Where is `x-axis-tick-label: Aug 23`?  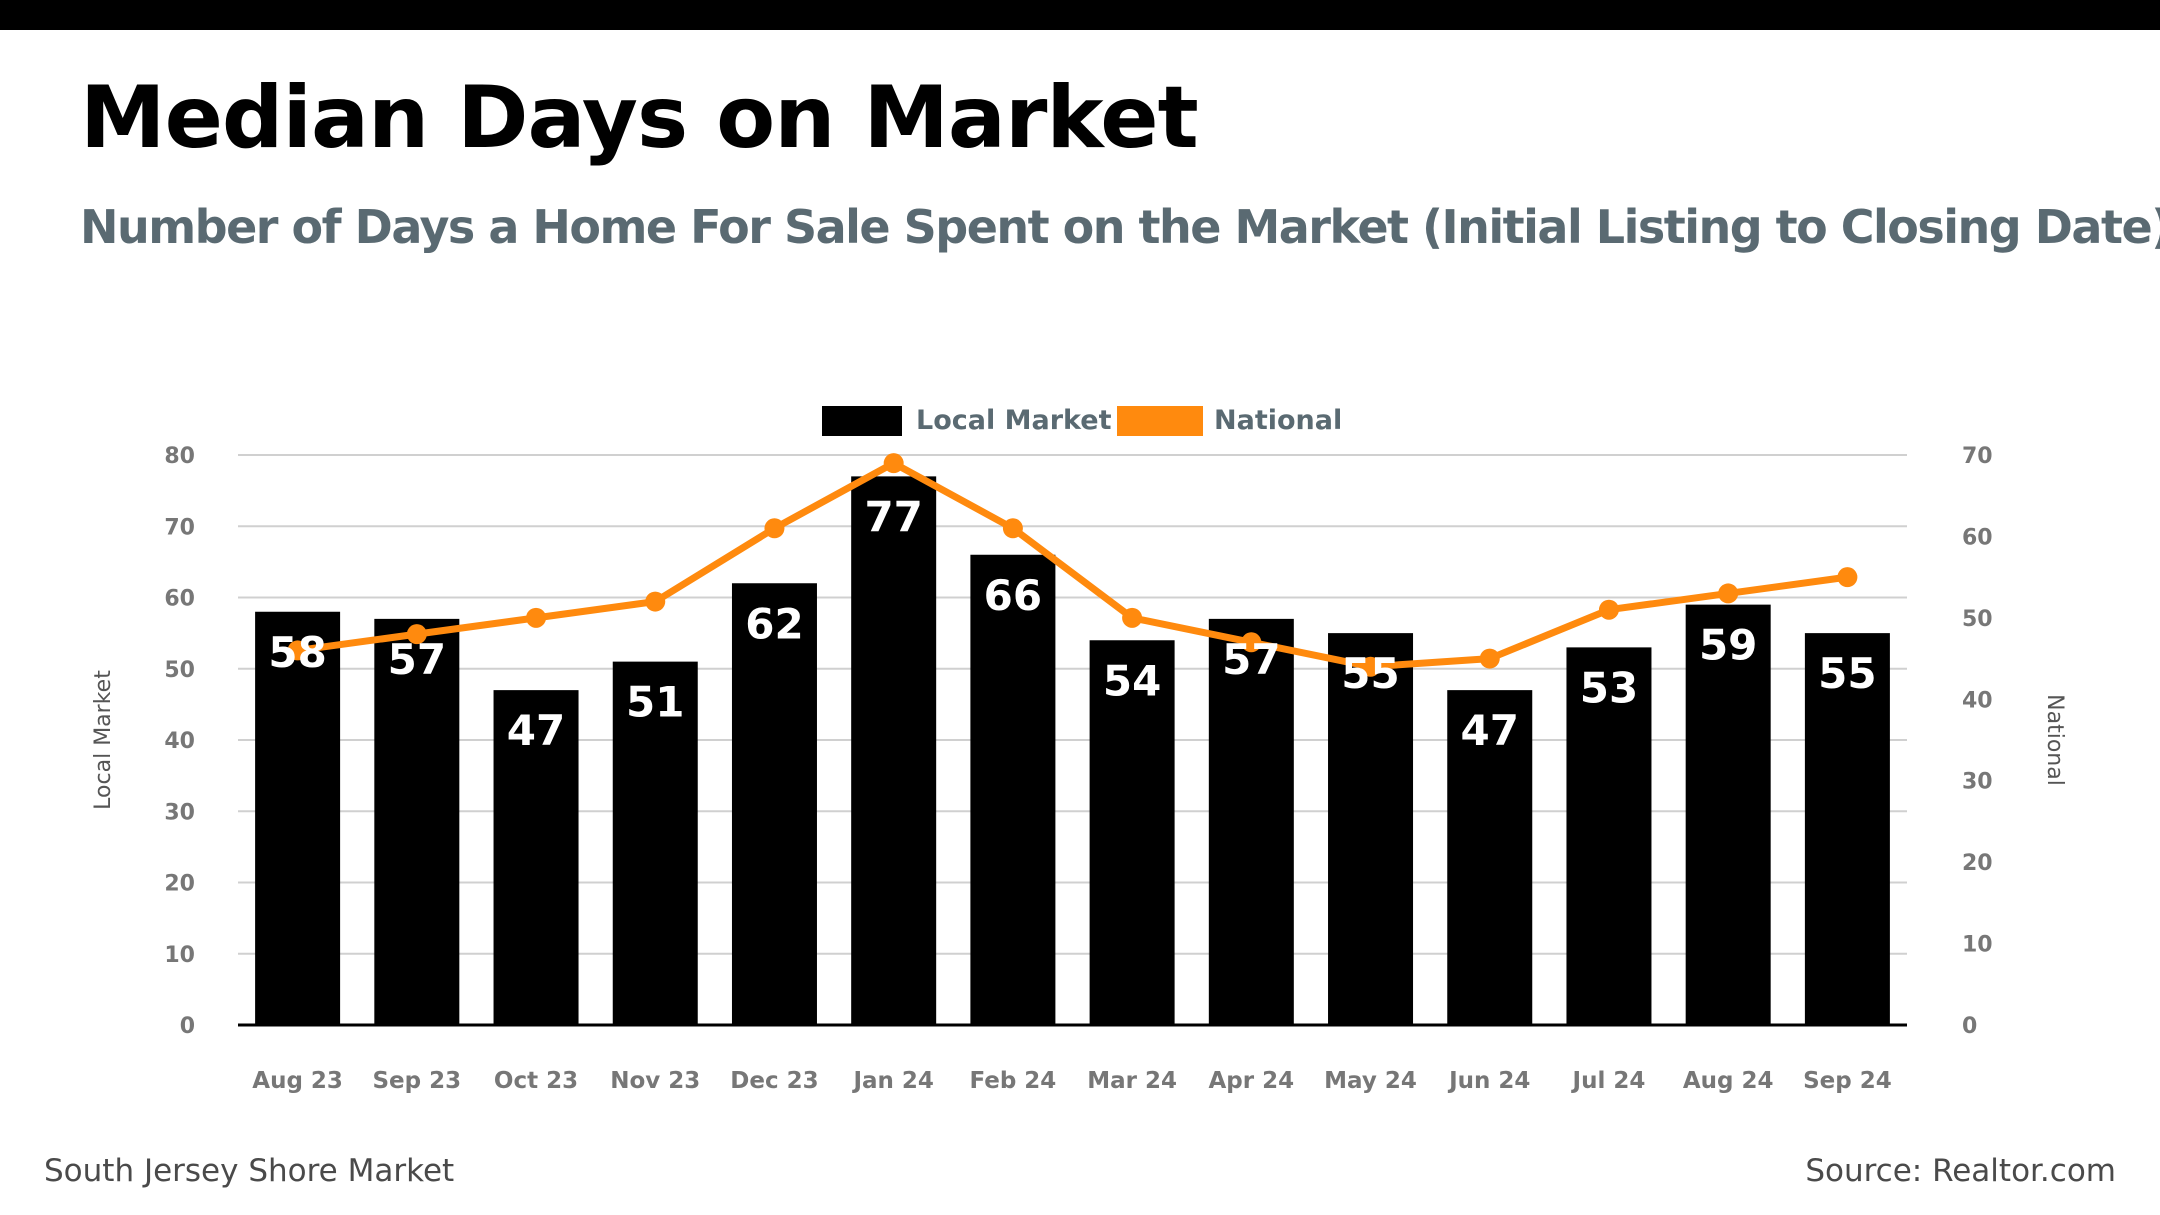 x-axis-tick-label: Aug 23 is located at coordinates (297, 1081).